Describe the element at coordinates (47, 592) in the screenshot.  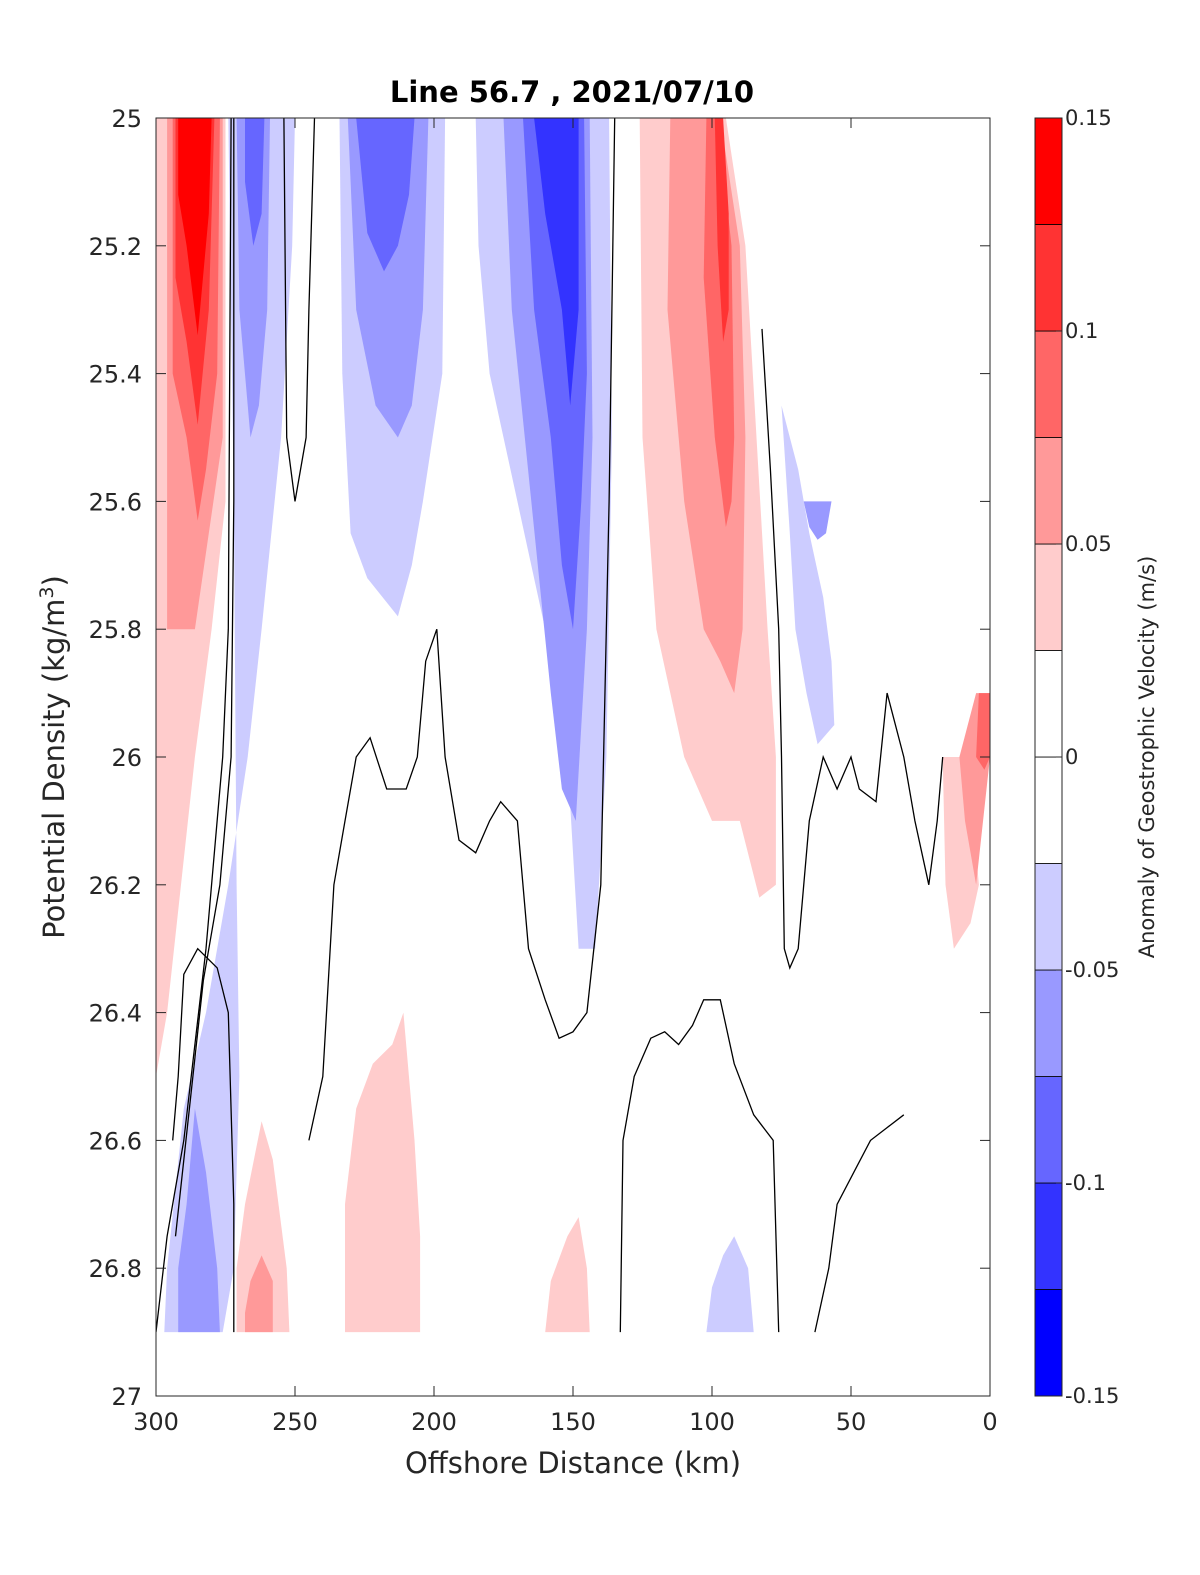
I see `y-axis-label-superscript: 3` at that location.